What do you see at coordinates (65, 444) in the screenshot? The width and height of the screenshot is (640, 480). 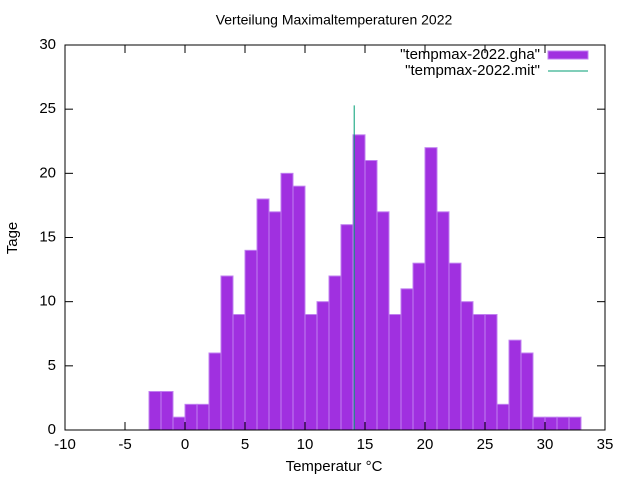 I see `x-tick-label: -10` at bounding box center [65, 444].